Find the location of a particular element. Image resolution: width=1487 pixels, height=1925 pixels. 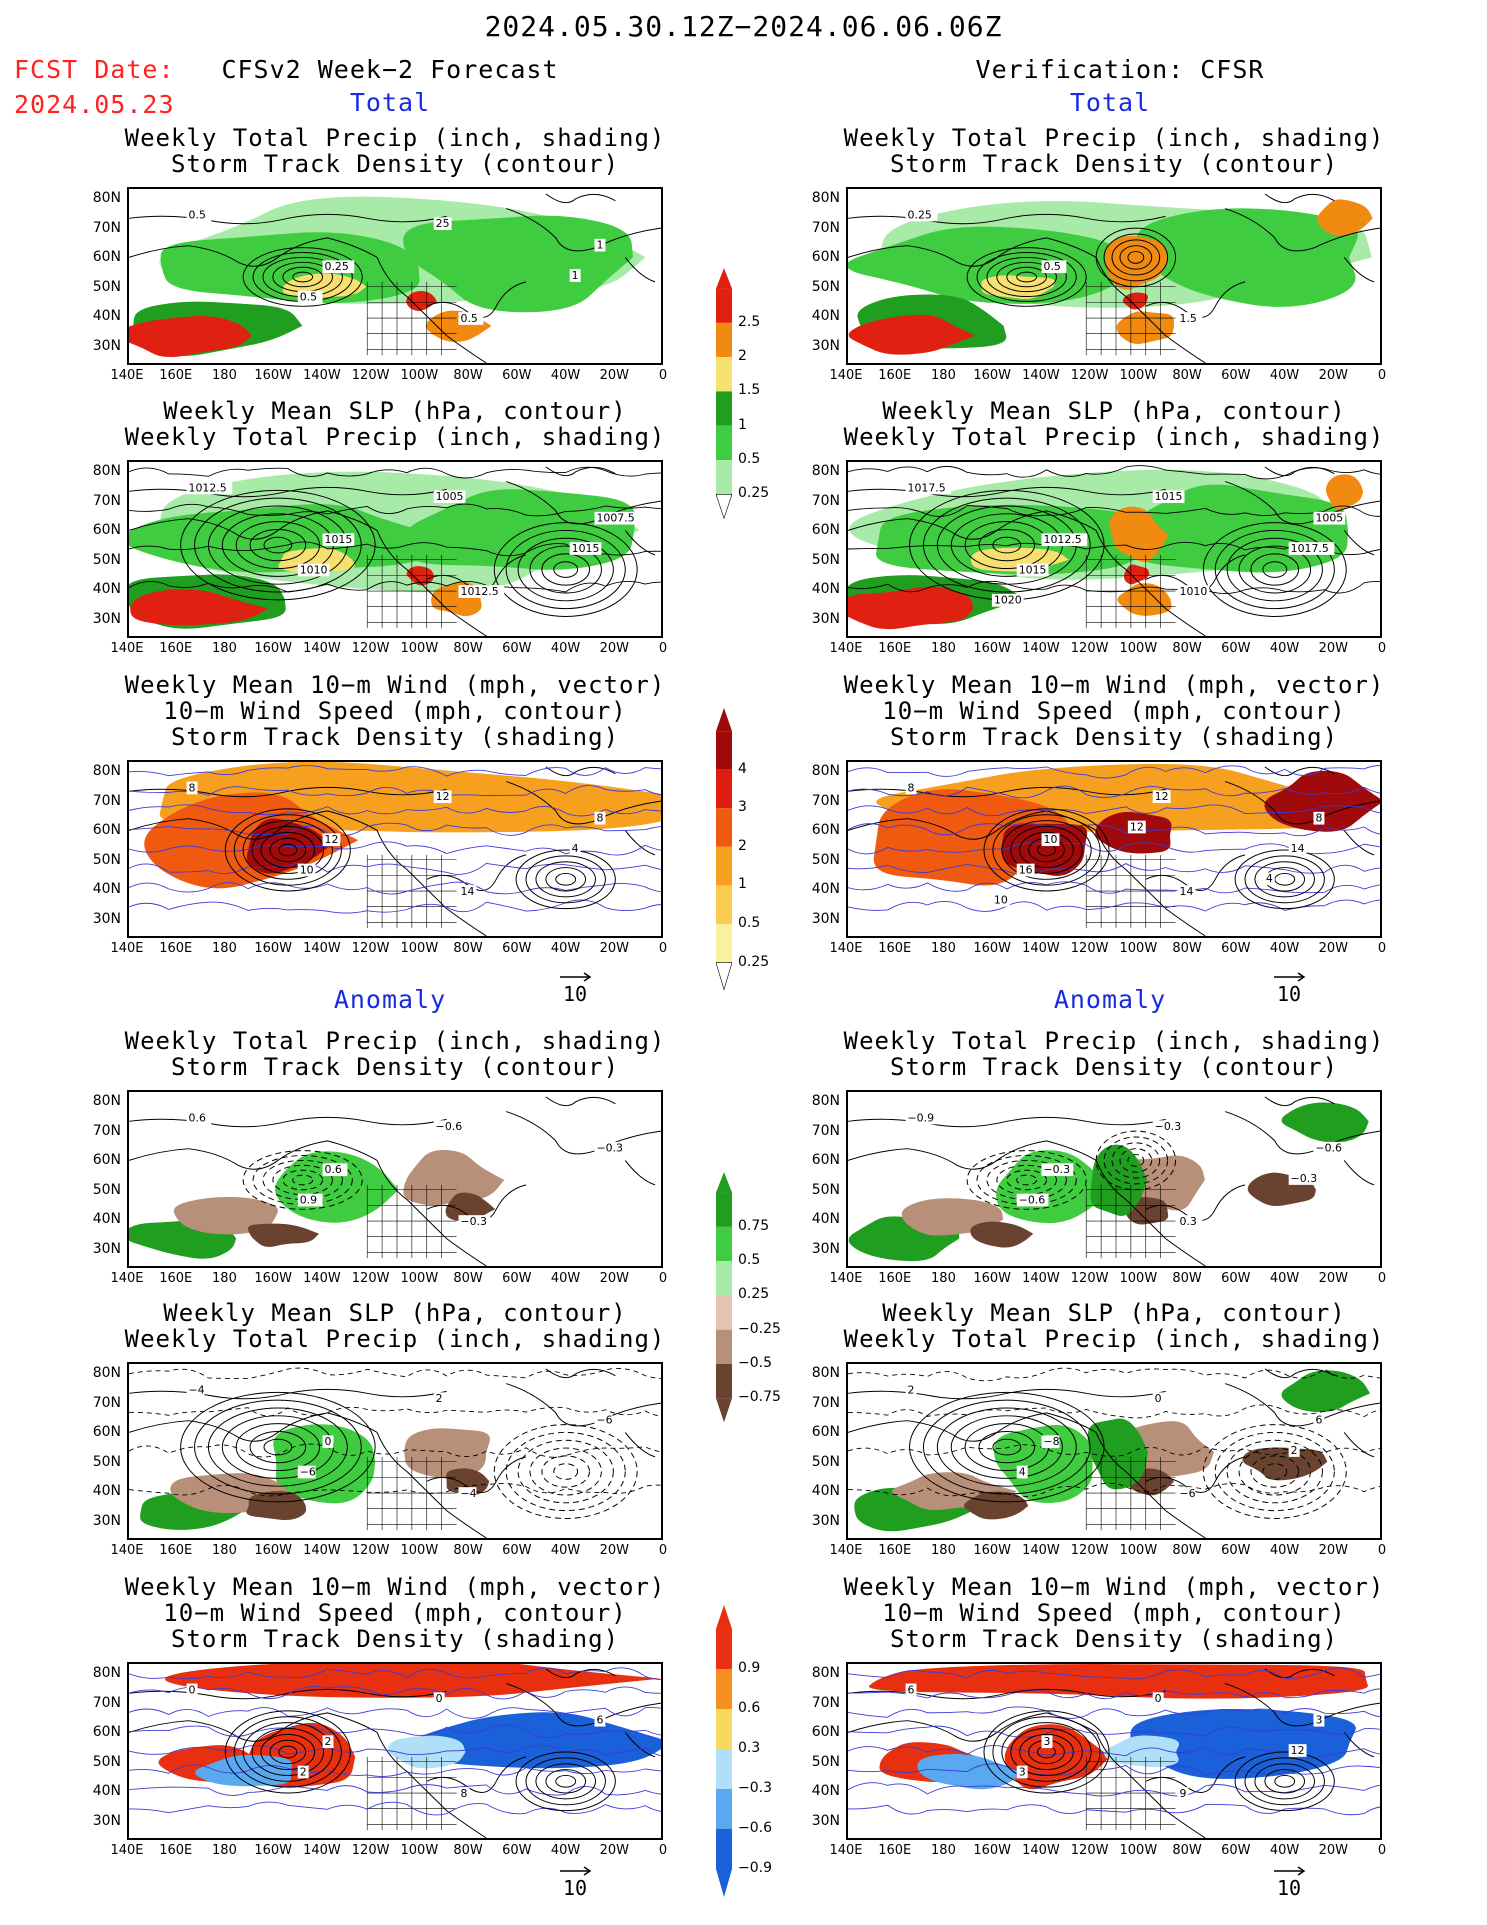

panel-title-ver-total-wind: Weekly Mean 10−m Wind (mph, vector) is located at coordinates (1114, 685).